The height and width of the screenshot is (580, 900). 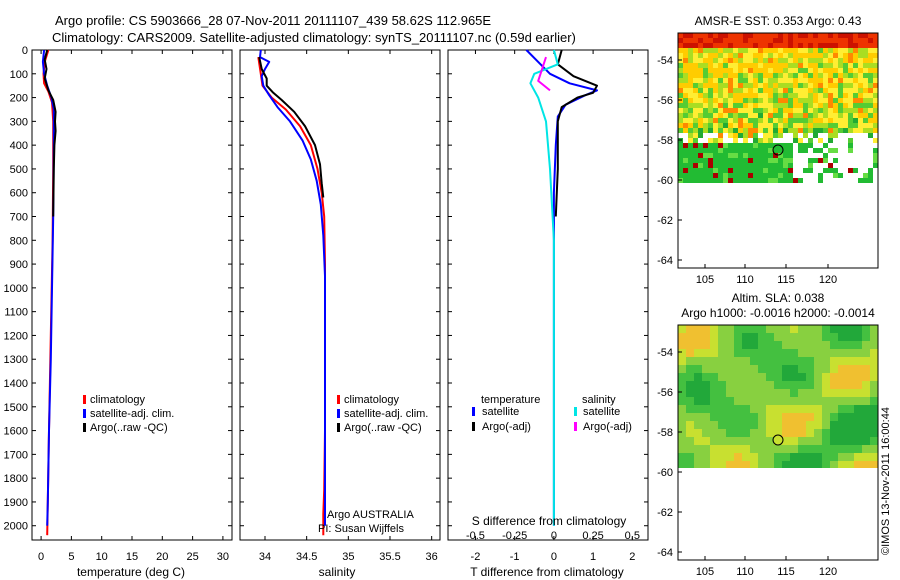 What do you see at coordinates (665, 513) in the screenshot?
I see `map-y-tick-label: -62` at bounding box center [665, 513].